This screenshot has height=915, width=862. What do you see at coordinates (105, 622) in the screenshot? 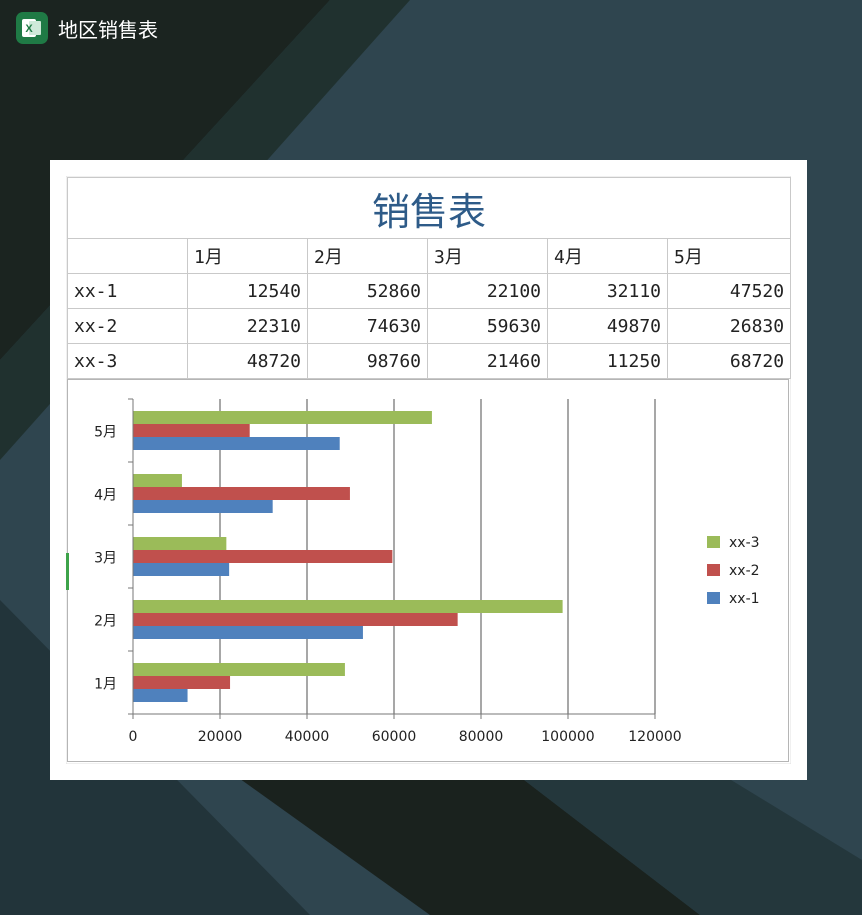
I see `category-label: 2月` at bounding box center [105, 622].